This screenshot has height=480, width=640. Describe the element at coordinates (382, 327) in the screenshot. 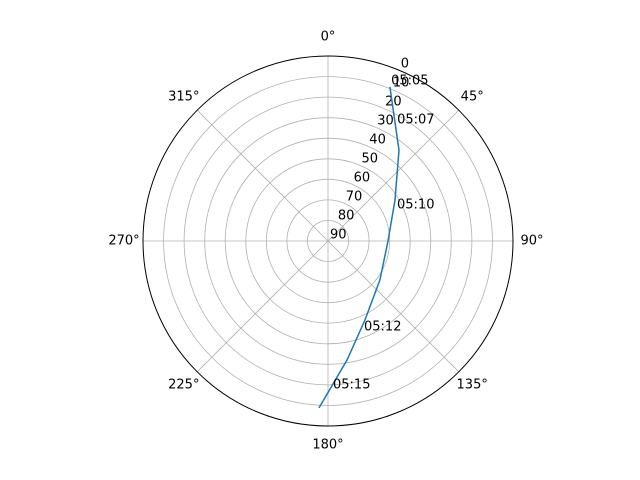

I see `time-annotation: 05:12` at that location.